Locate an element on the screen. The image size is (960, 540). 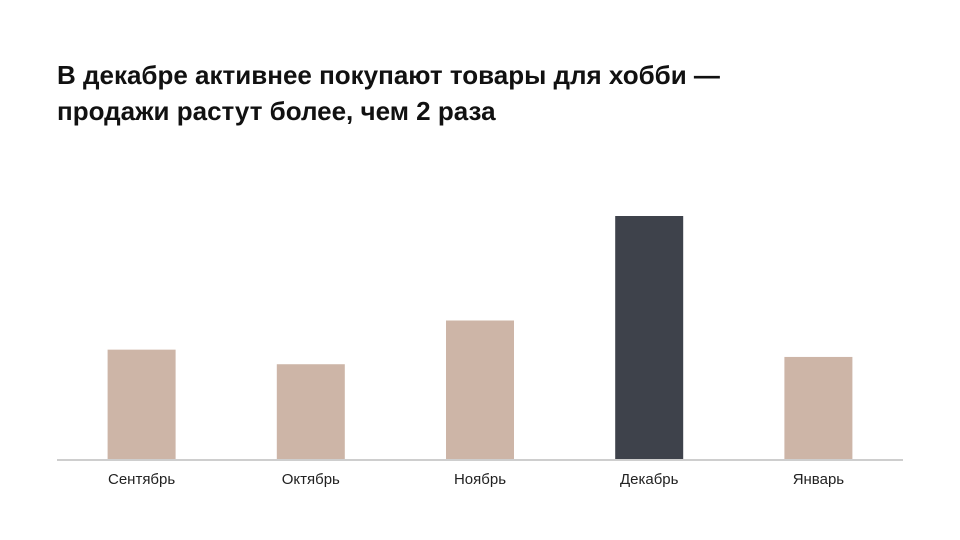
x-tick-label: Сентябрь is located at coordinates (141, 479).